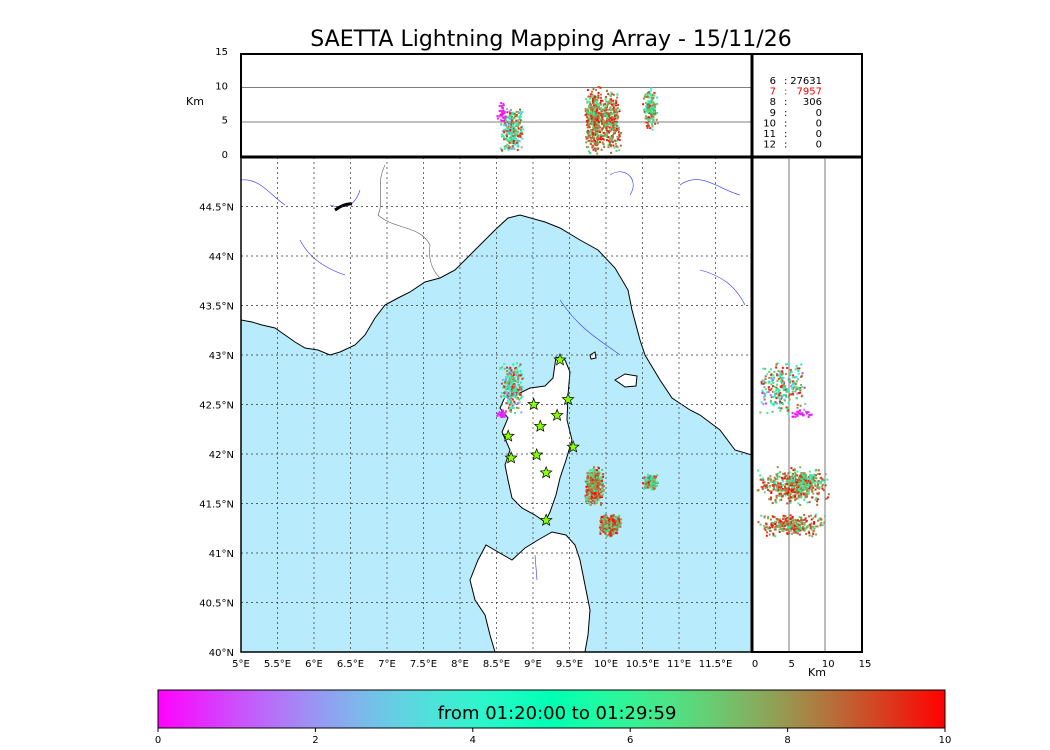 The width and height of the screenshot is (1050, 750). Describe the element at coordinates (221, 257) in the screenshot. I see `lat-tick-label: 44°N` at that location.